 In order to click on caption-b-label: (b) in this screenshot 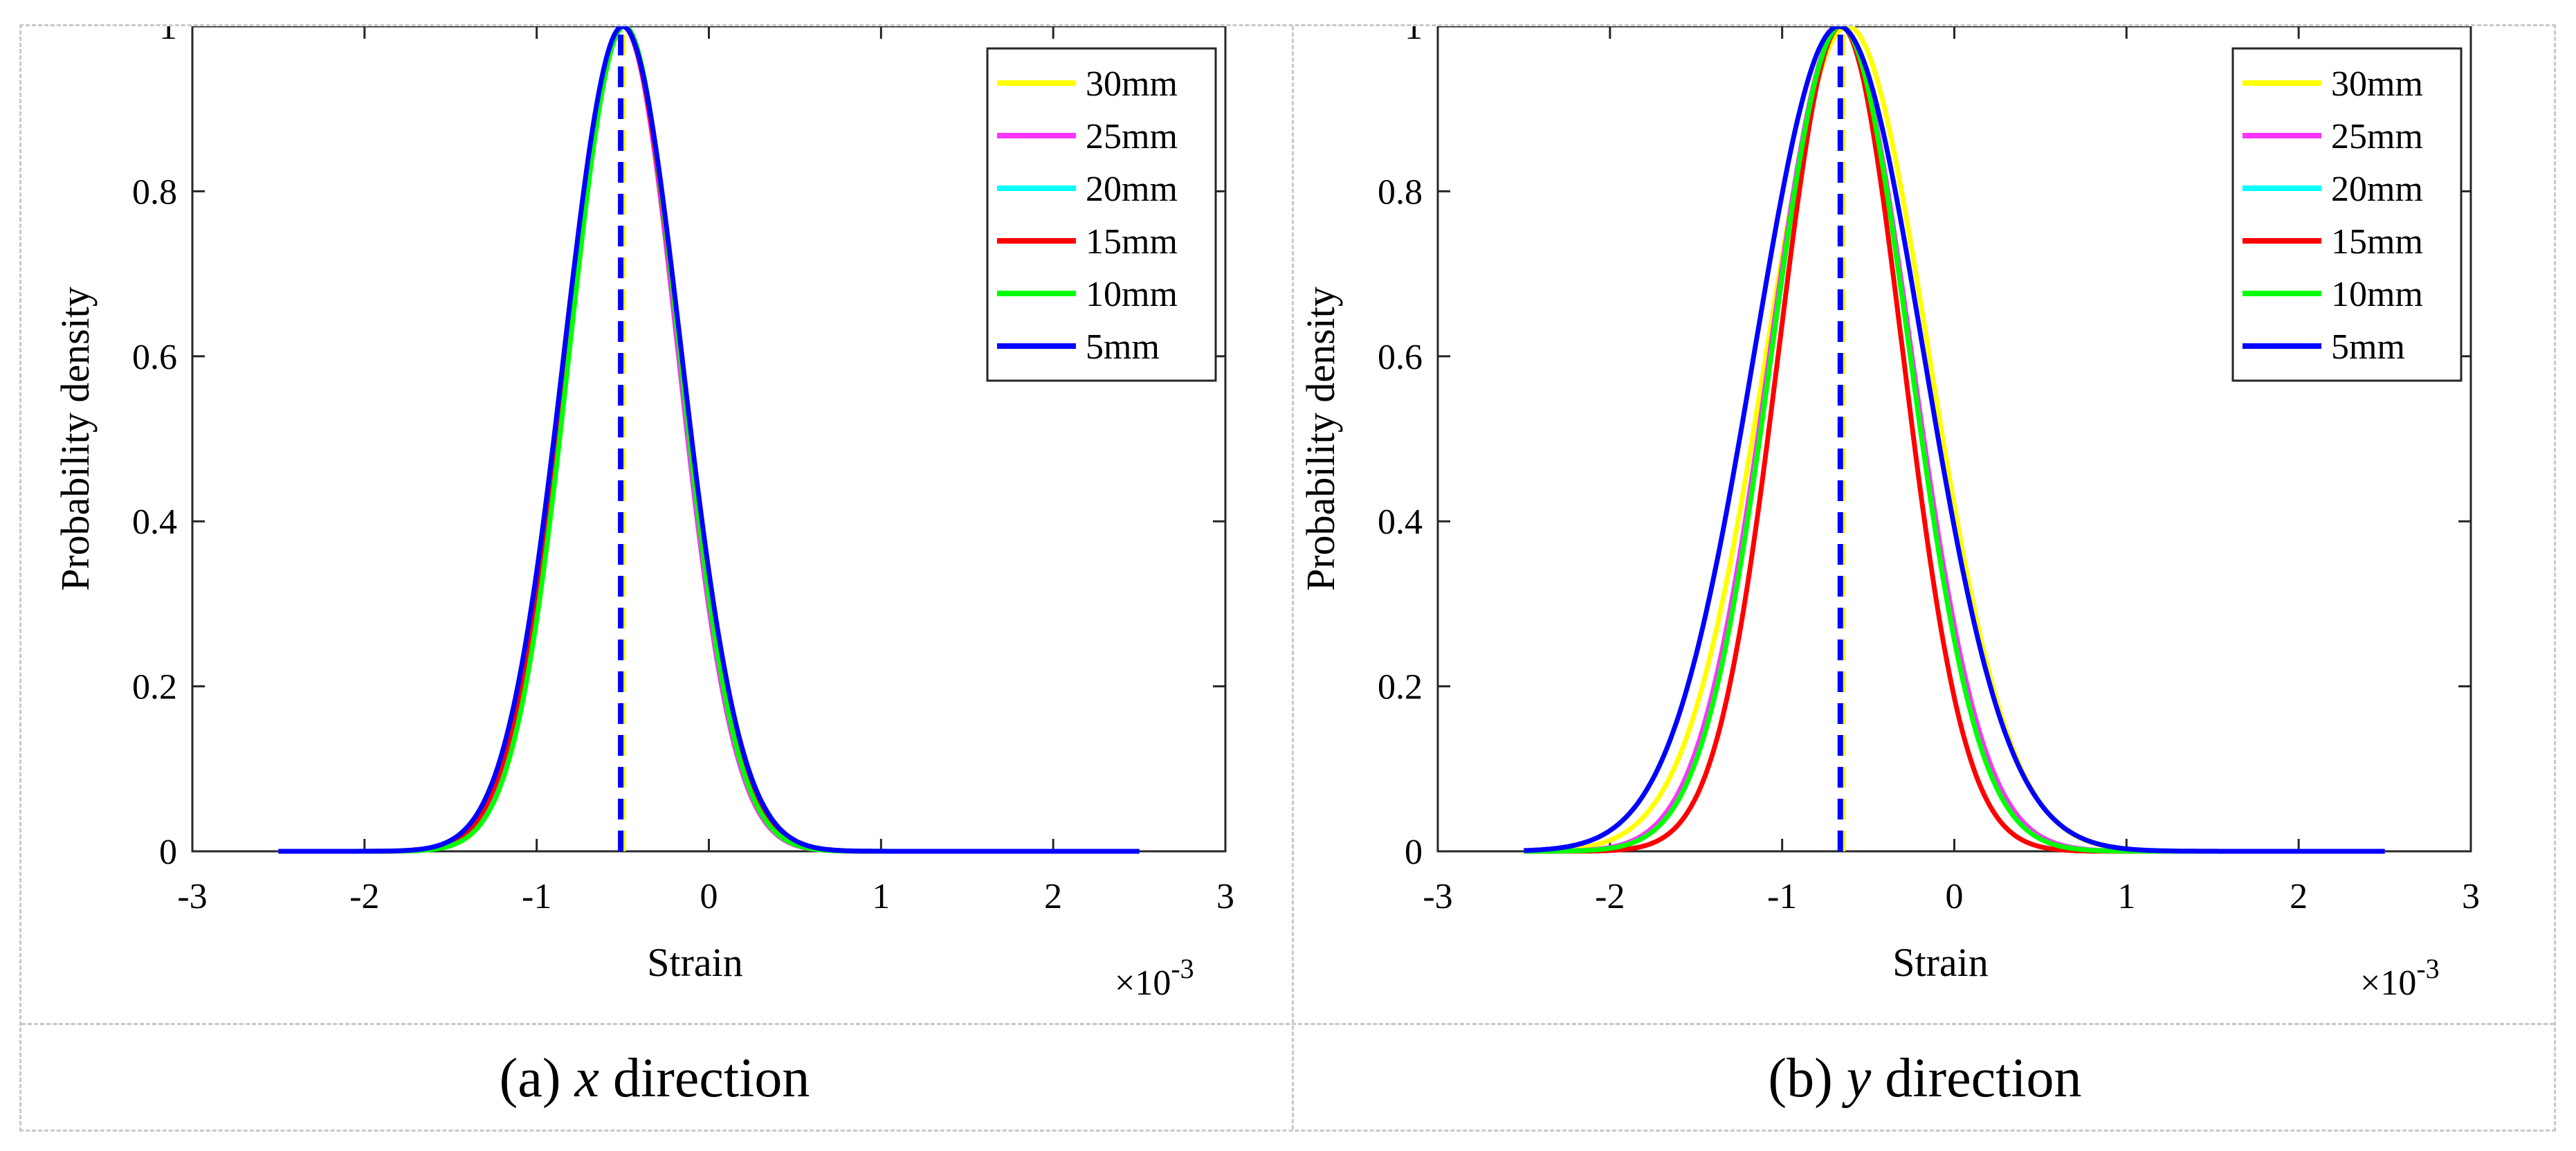, I will do `click(1801, 1078)`.